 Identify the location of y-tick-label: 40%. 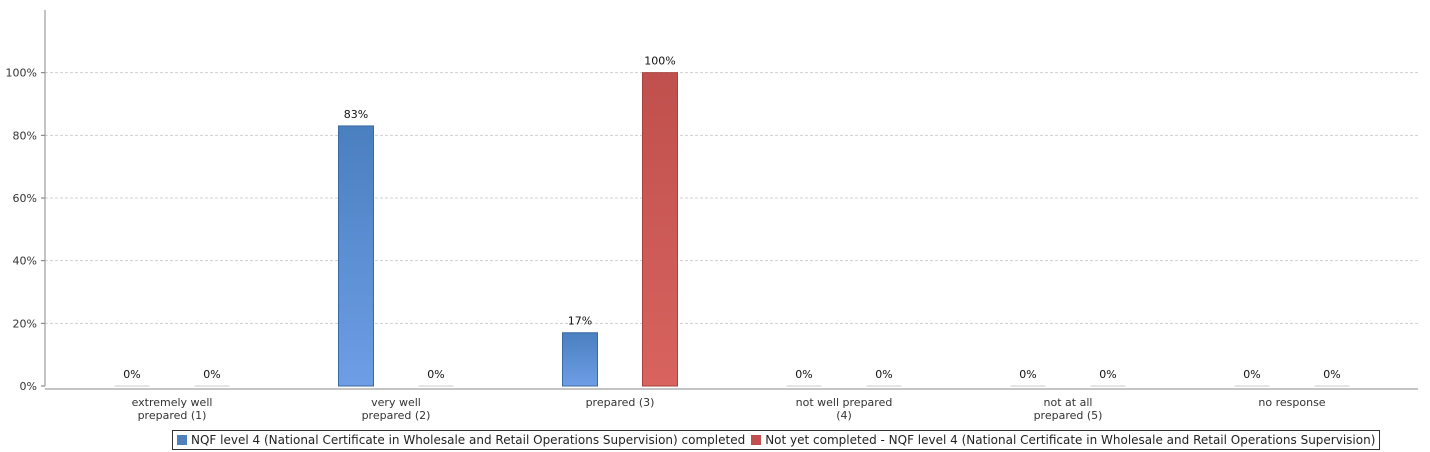
(25, 261).